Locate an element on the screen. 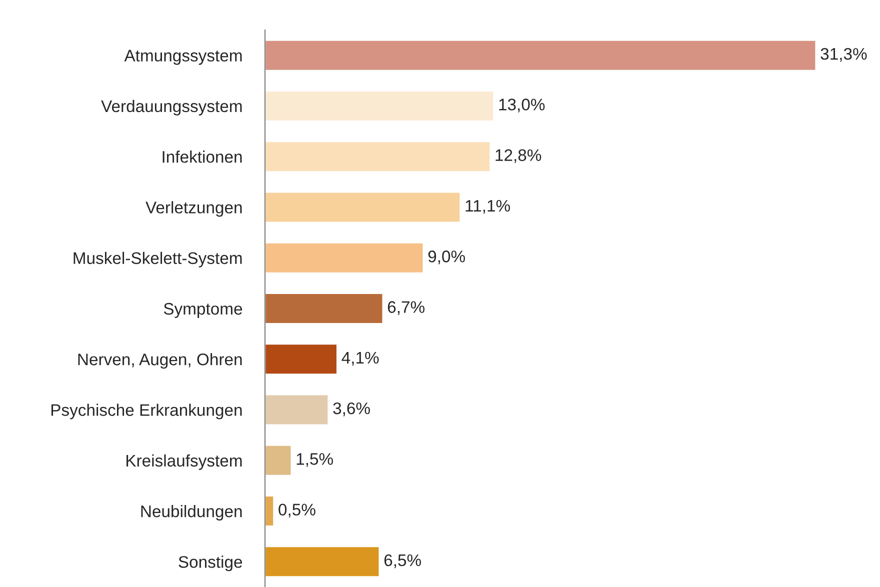  y-tick-label: Psychische Erkrankungen is located at coordinates (146, 412).